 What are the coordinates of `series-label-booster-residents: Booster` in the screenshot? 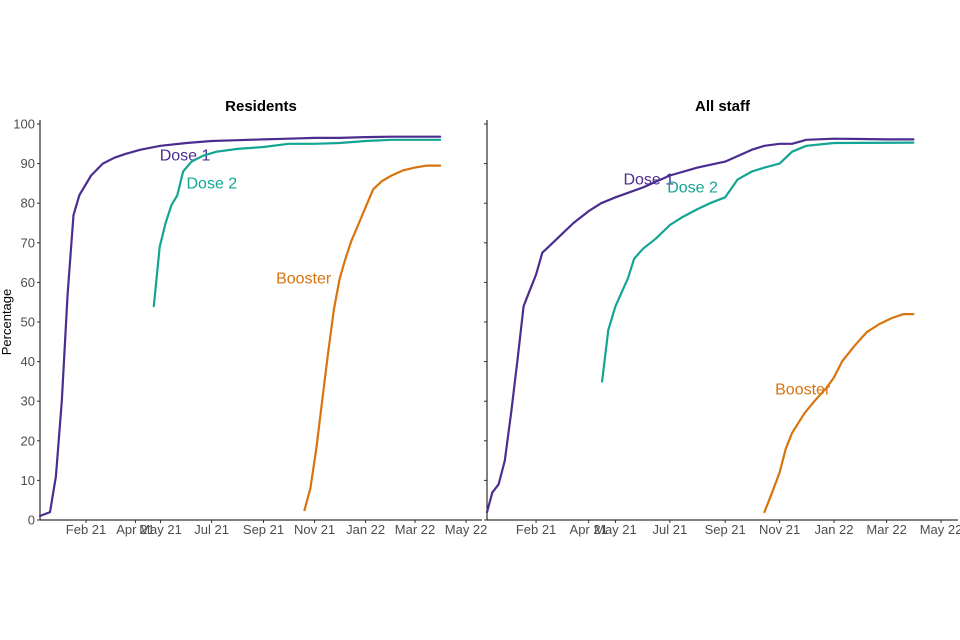 It's located at (304, 278).